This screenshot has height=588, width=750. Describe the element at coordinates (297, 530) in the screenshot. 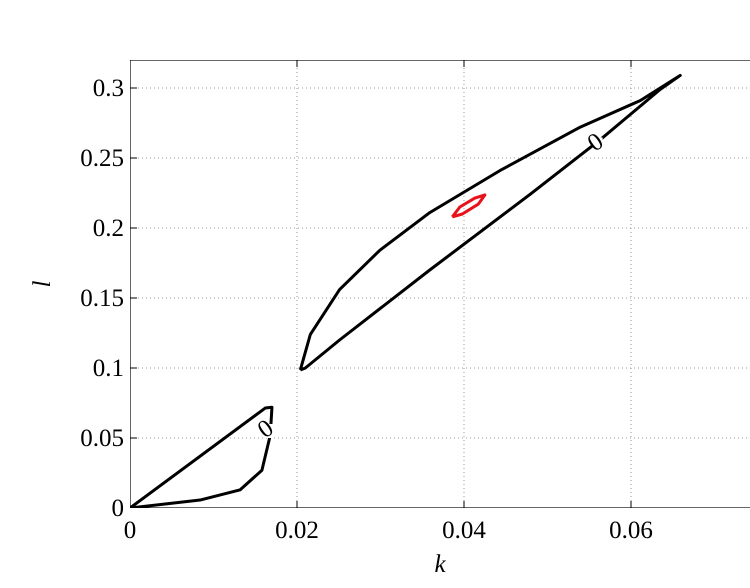

I see `x-tick-label: 0.02` at that location.